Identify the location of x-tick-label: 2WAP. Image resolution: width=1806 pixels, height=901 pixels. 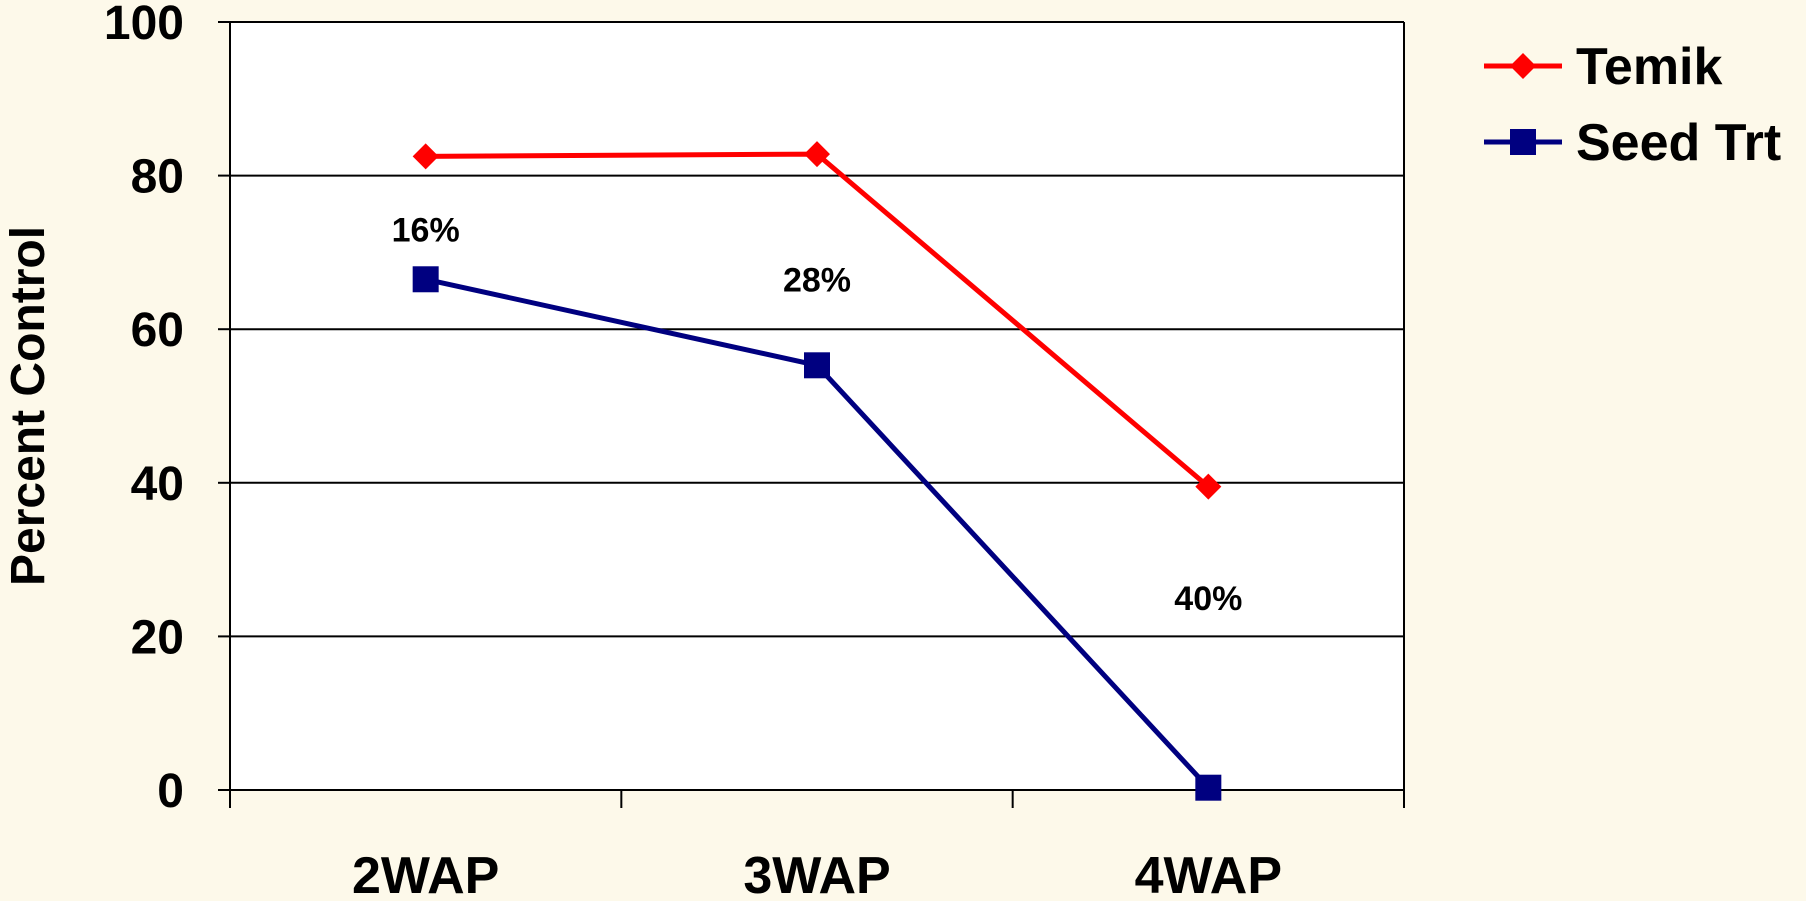
(425, 874).